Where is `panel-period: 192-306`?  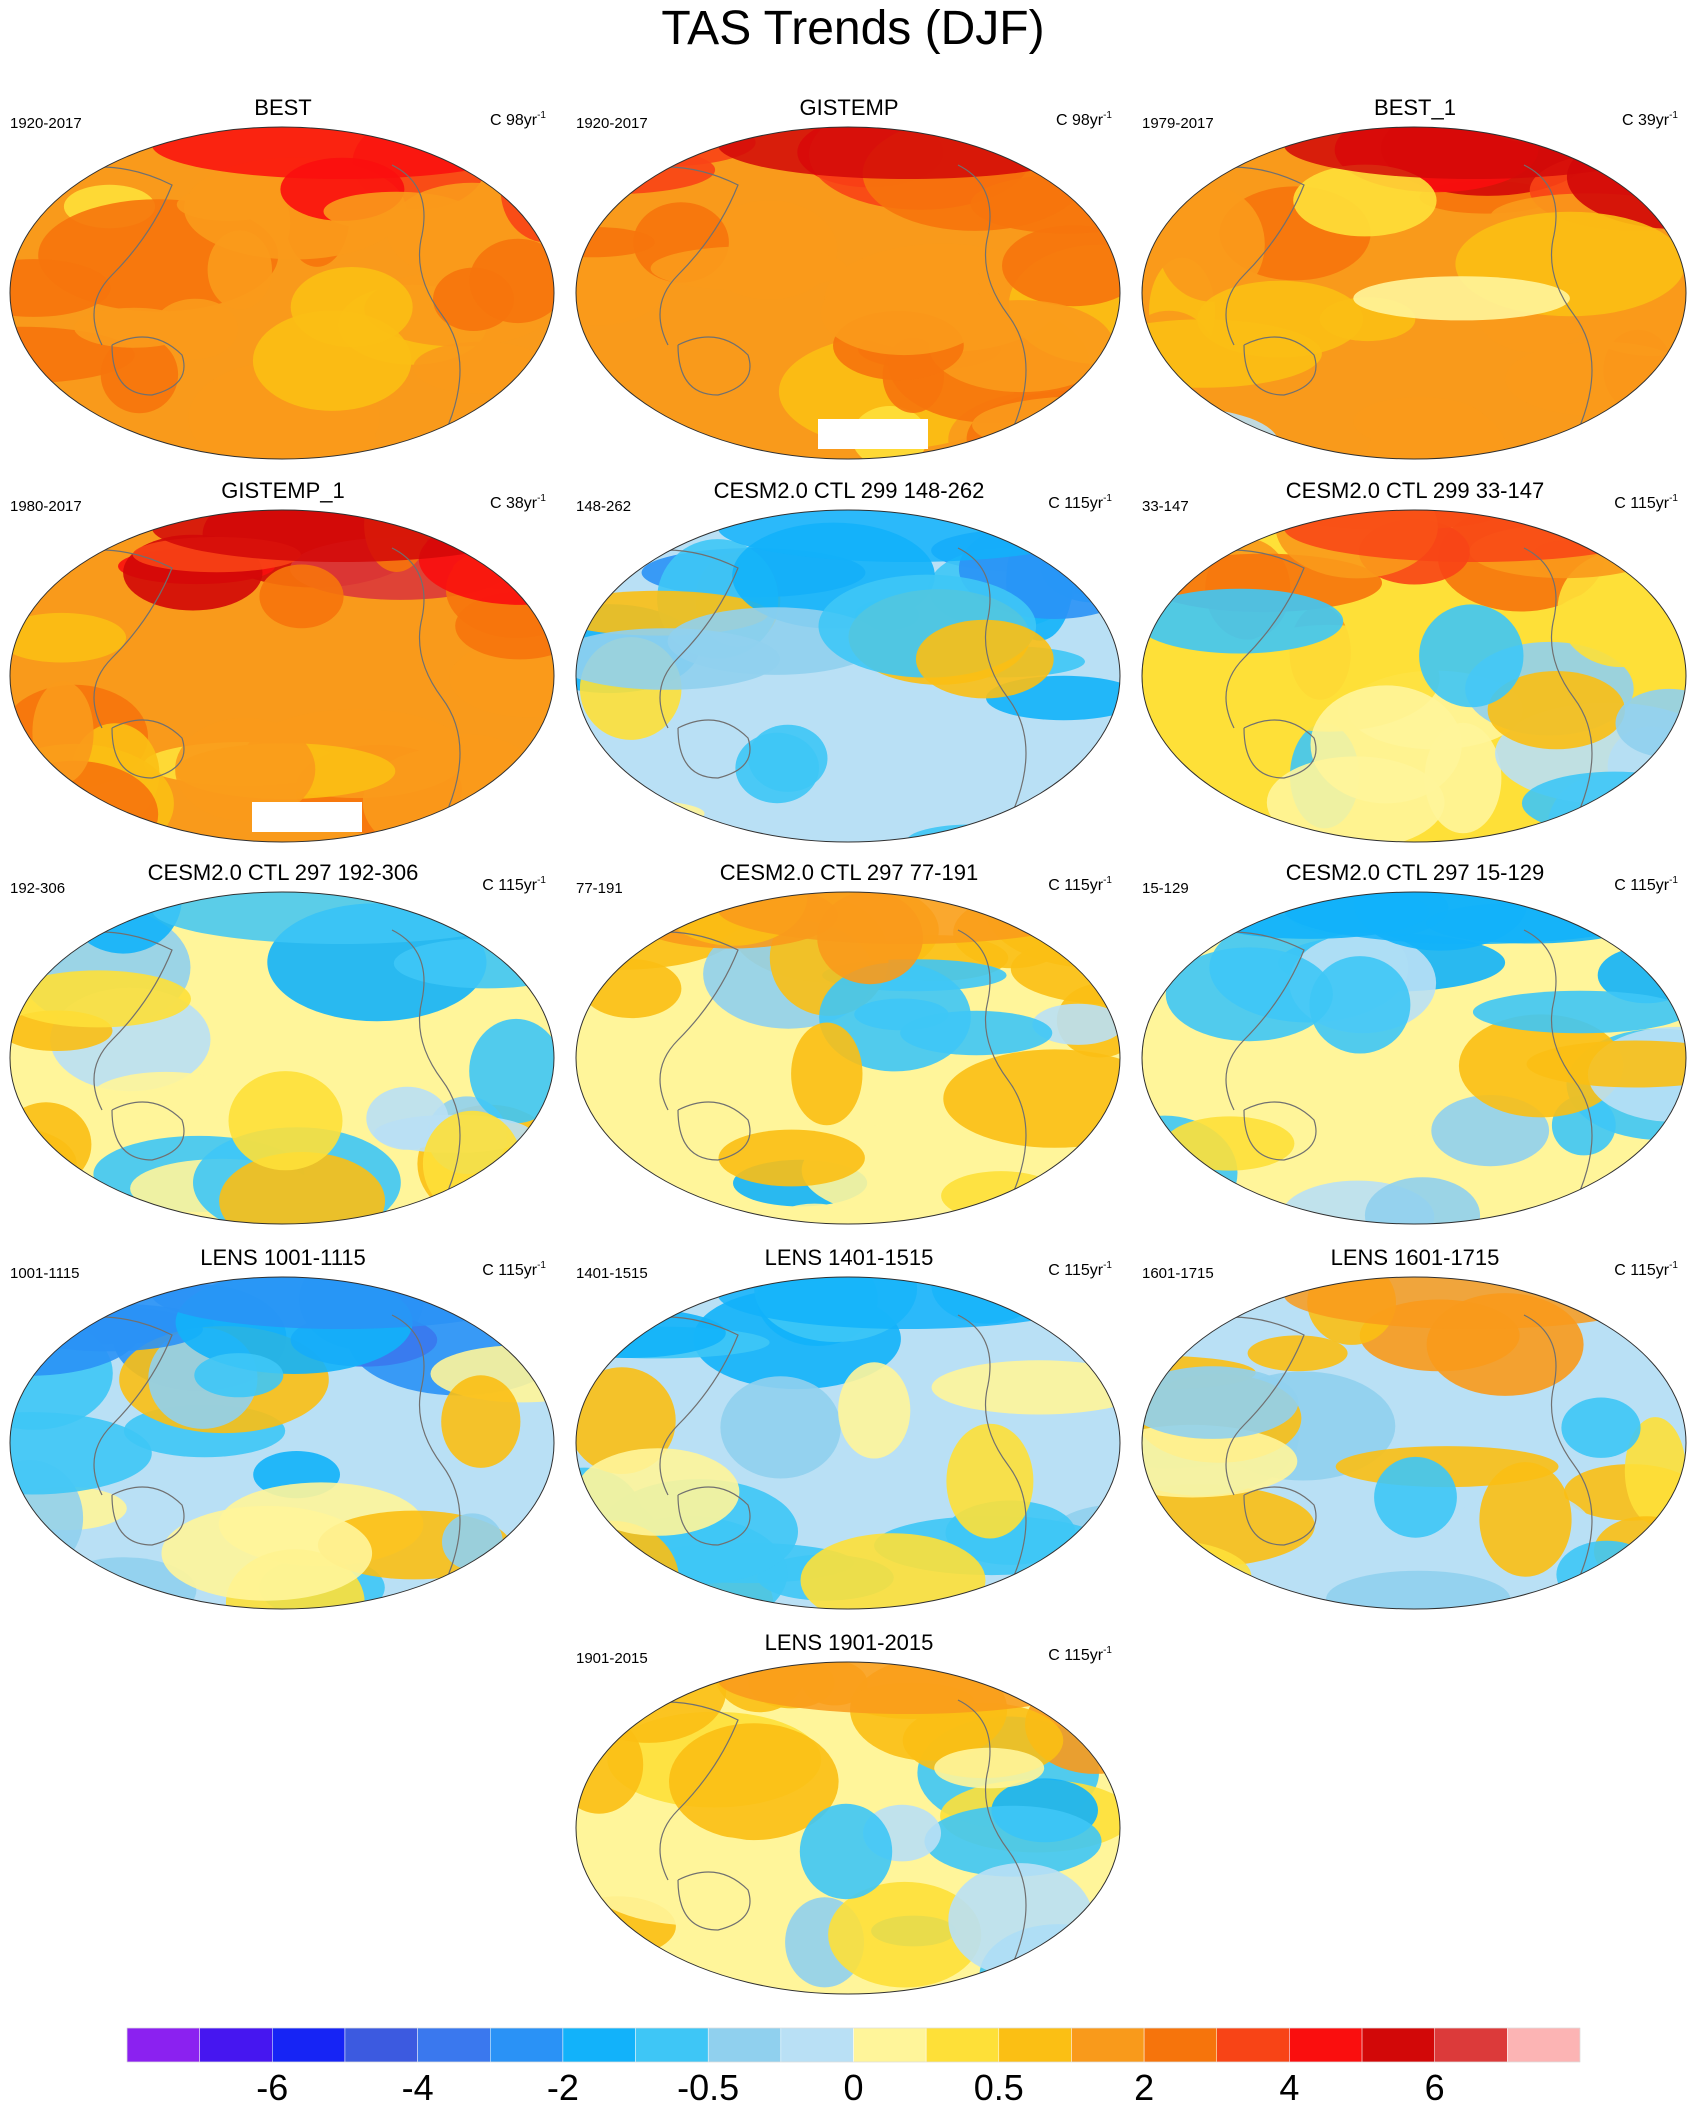 panel-period: 192-306 is located at coordinates (38, 888).